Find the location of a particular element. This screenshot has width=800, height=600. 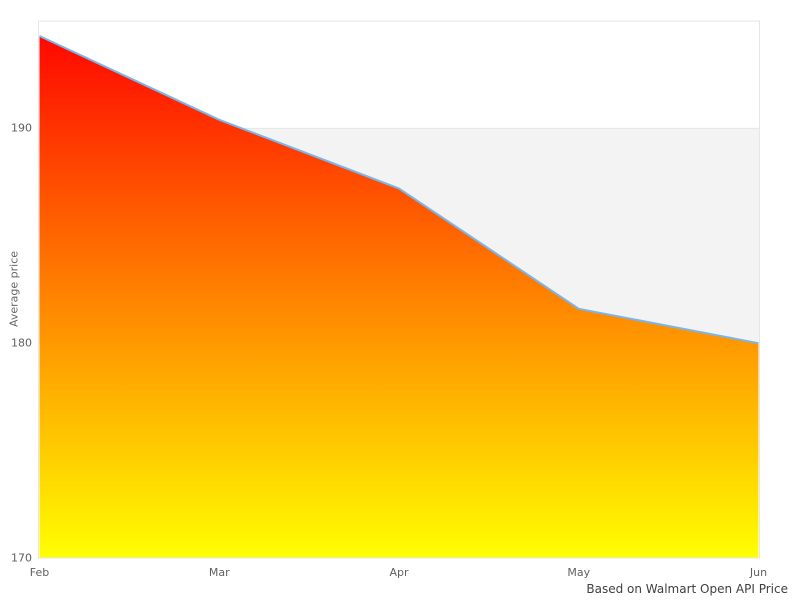

x-tick-label-mar: Mar is located at coordinates (219, 572).